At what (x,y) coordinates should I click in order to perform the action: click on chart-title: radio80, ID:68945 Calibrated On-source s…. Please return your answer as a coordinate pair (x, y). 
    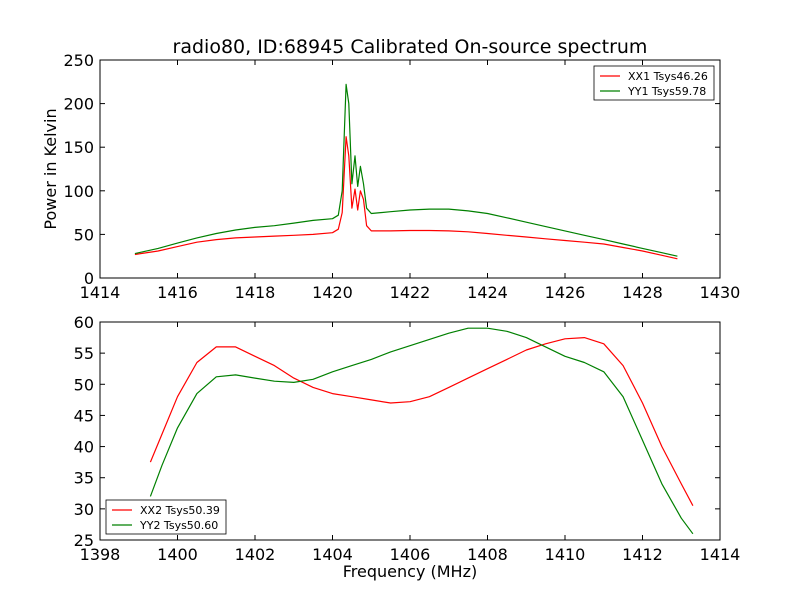
    Looking at the image, I should click on (410, 47).